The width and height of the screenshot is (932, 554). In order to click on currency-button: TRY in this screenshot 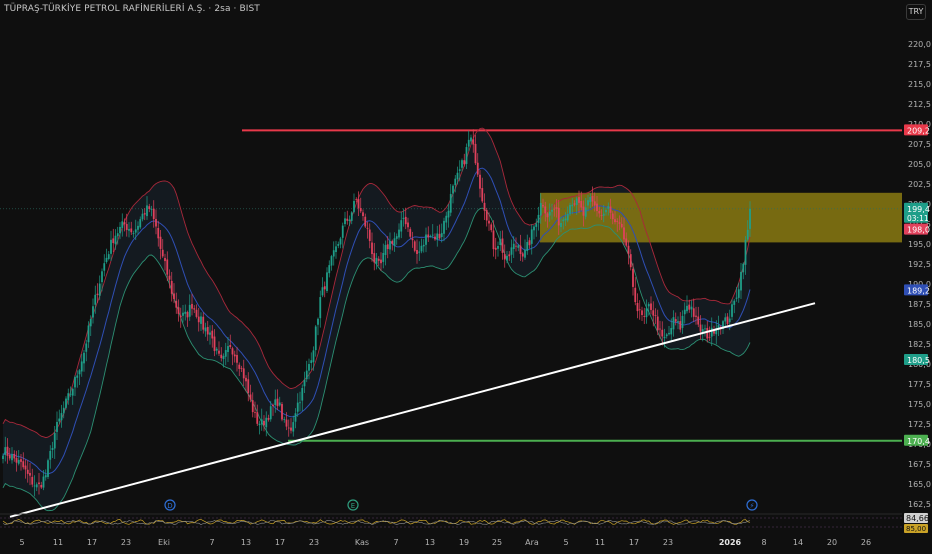, I will do `click(916, 12)`.